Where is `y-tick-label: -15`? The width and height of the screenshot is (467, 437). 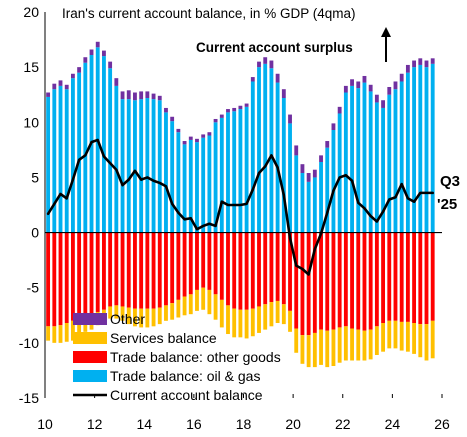
y-tick-label: -15 is located at coordinates (29, 398).